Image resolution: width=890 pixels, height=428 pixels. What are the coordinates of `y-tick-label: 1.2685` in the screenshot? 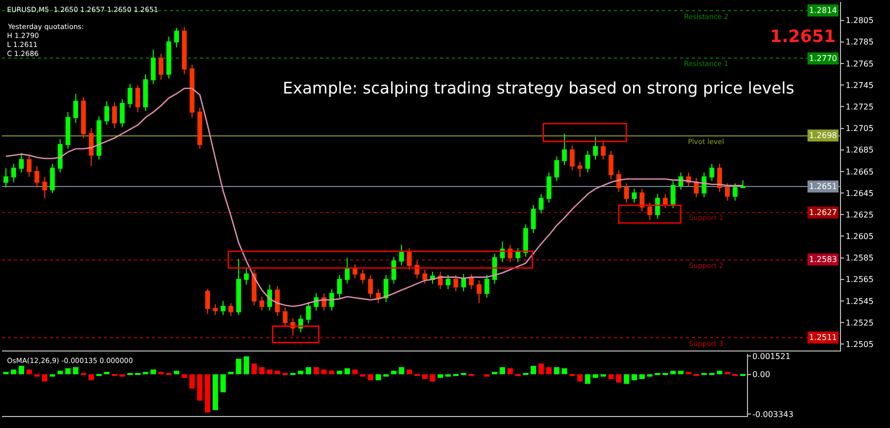 It's located at (860, 150).